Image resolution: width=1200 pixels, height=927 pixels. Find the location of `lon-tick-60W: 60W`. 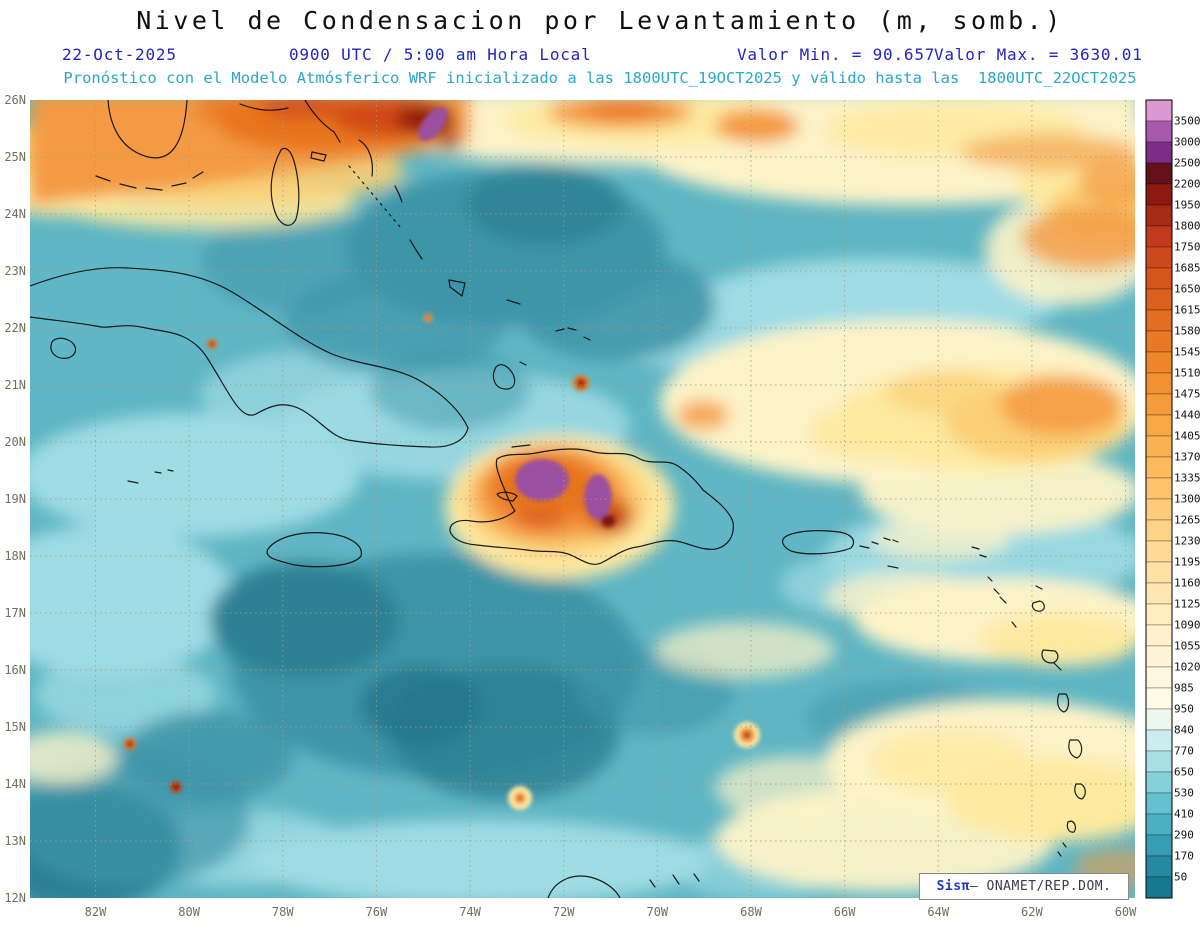

lon-tick-60W: 60W is located at coordinates (1125, 912).